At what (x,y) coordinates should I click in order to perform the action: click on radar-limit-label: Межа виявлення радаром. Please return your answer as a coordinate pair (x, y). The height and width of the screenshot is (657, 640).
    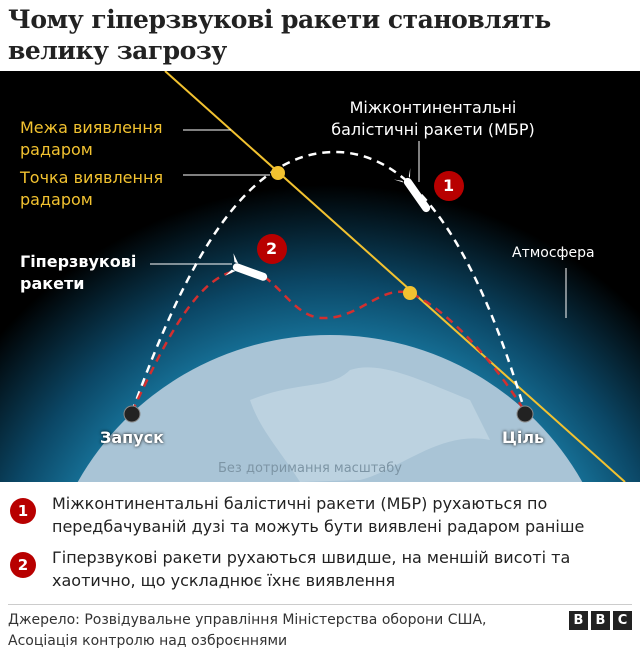
    Looking at the image, I should click on (91, 138).